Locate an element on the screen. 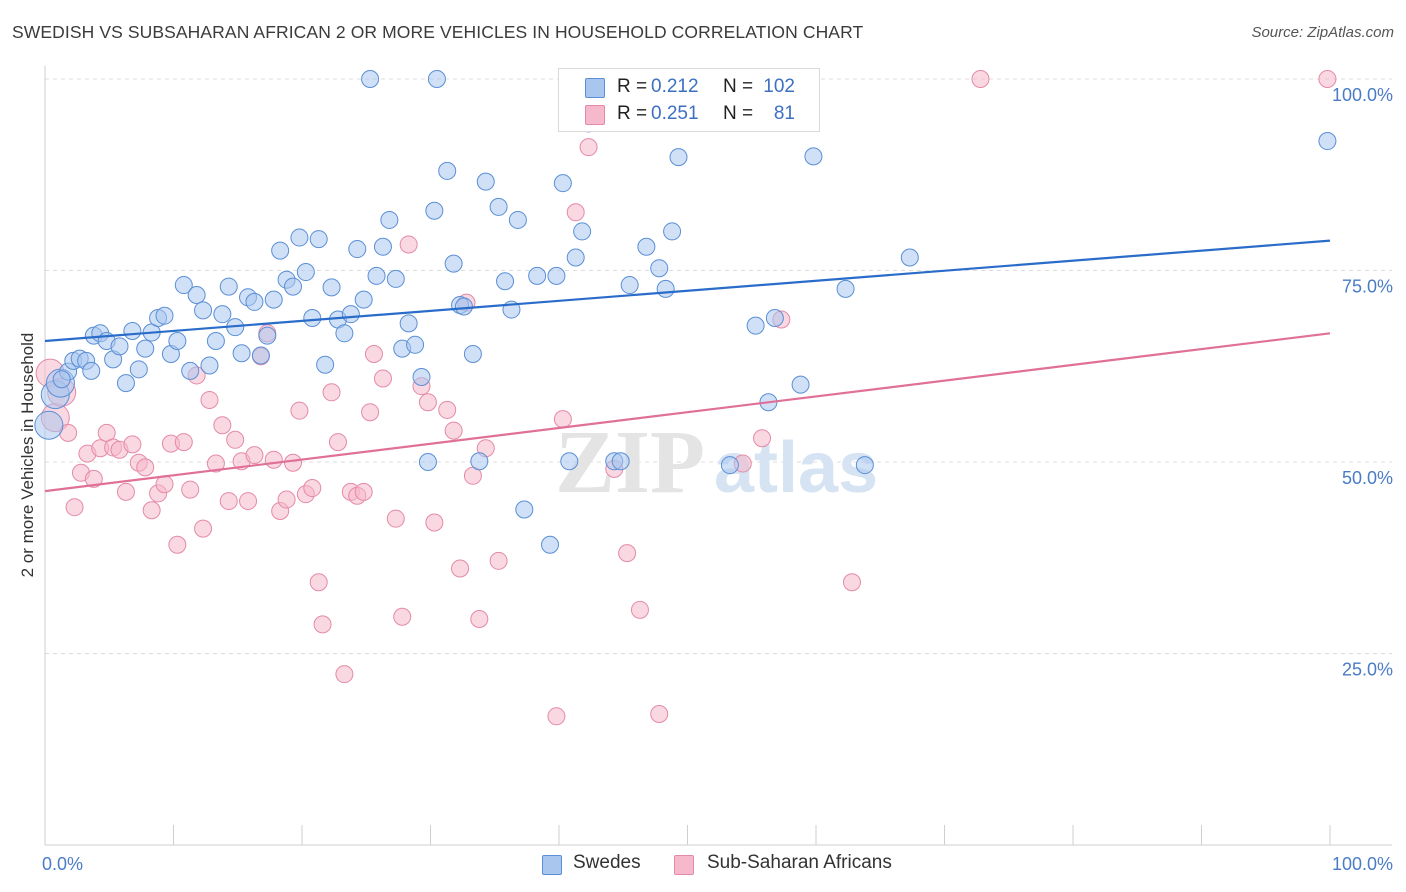 The width and height of the screenshot is (1406, 892). legend-n-value: 81 is located at coordinates (784, 113).